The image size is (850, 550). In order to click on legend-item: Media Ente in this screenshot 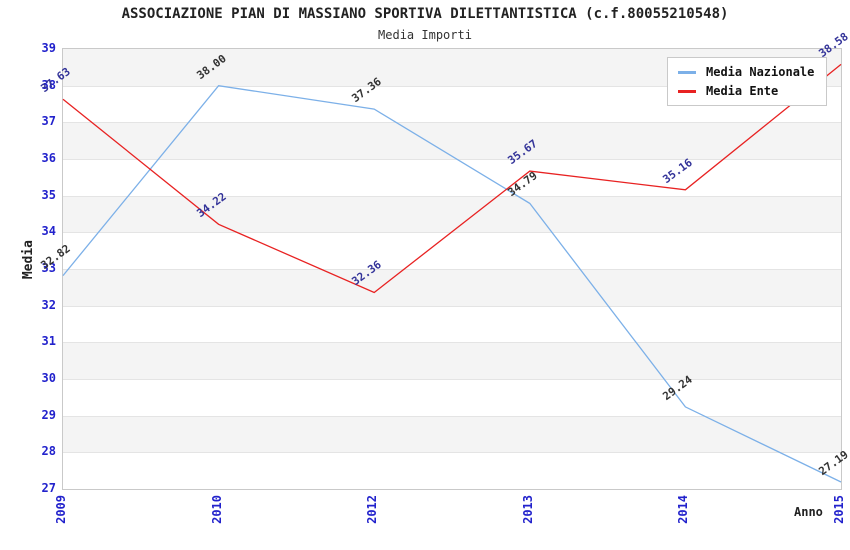, I will do `click(746, 91)`.